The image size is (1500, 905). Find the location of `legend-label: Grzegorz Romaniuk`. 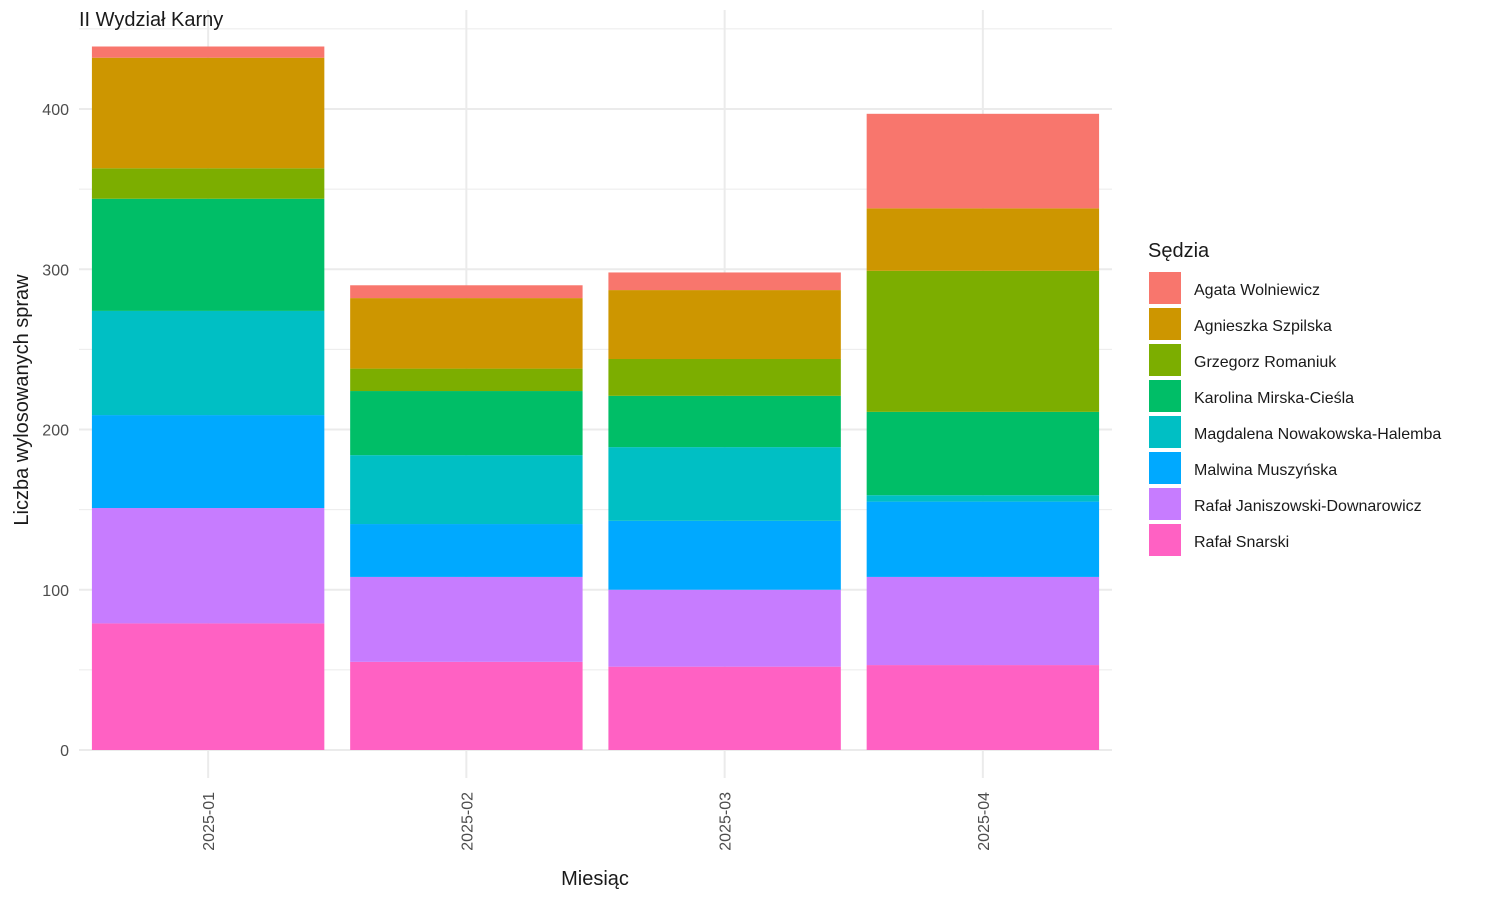

legend-label: Grzegorz Romaniuk is located at coordinates (1265, 362).